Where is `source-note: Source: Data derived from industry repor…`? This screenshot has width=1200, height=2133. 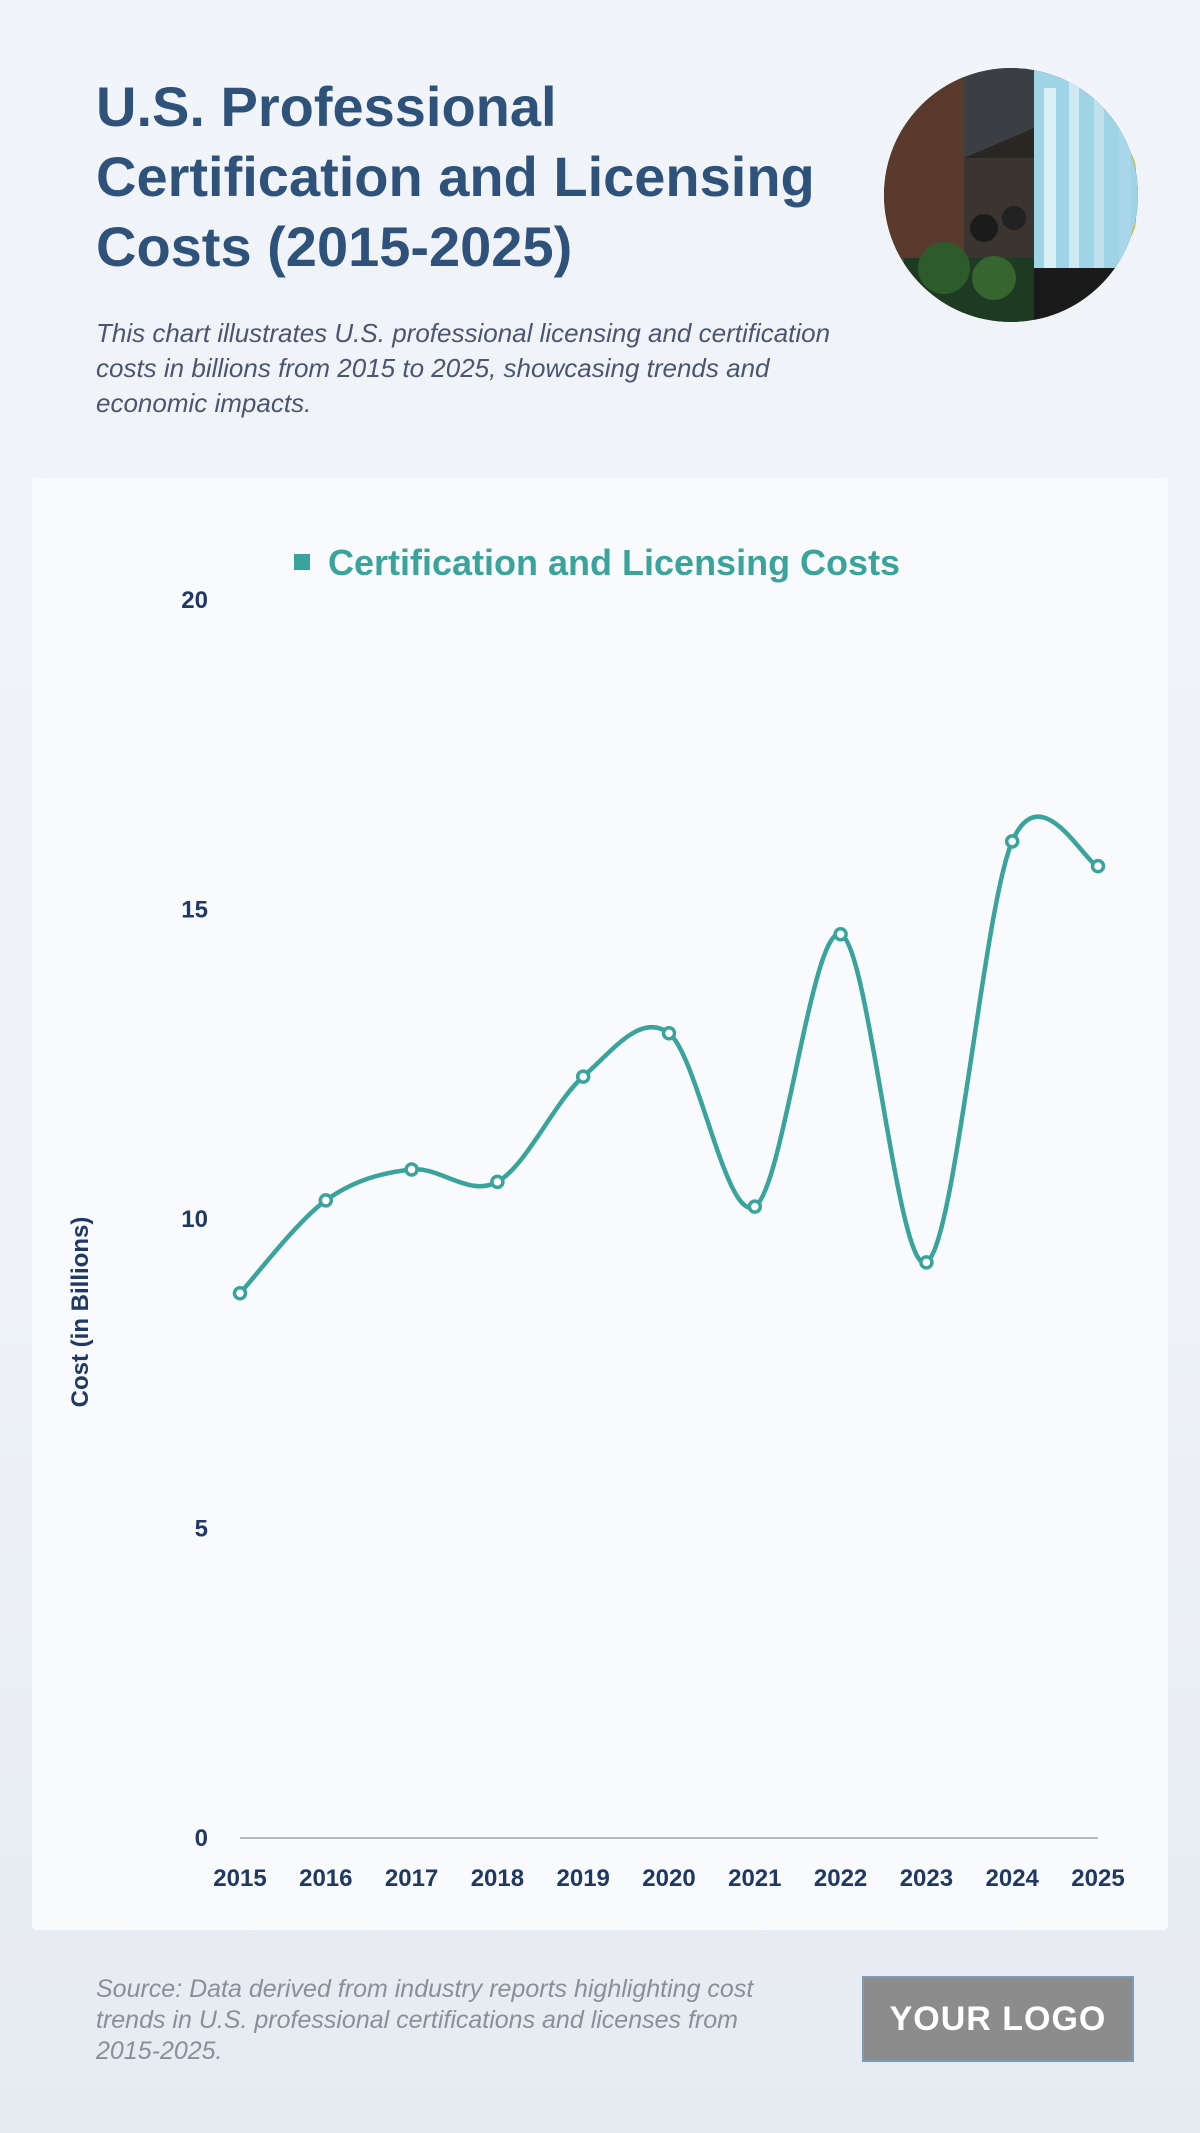 source-note: Source: Data derived from industry repor… is located at coordinates (425, 2020).